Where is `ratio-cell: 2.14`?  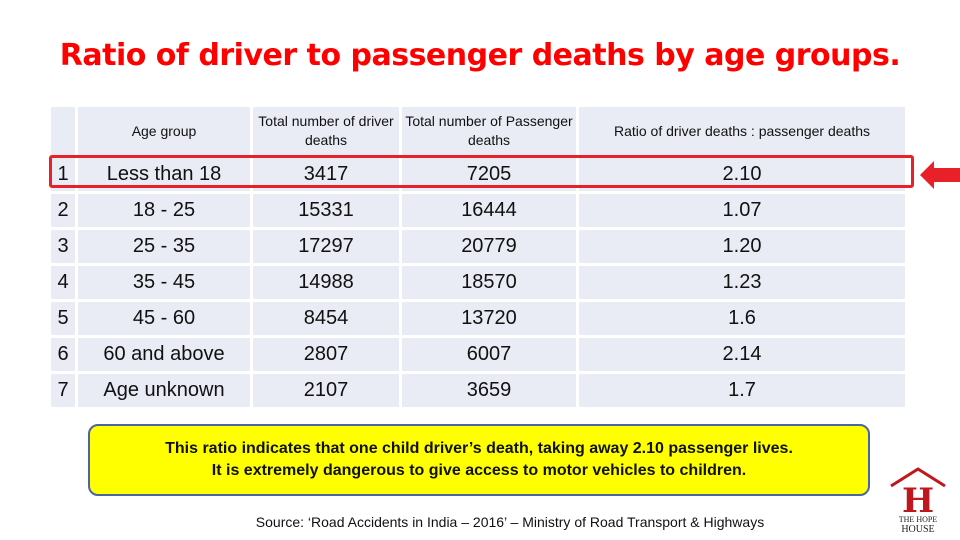
ratio-cell: 2.14 is located at coordinates (742, 354).